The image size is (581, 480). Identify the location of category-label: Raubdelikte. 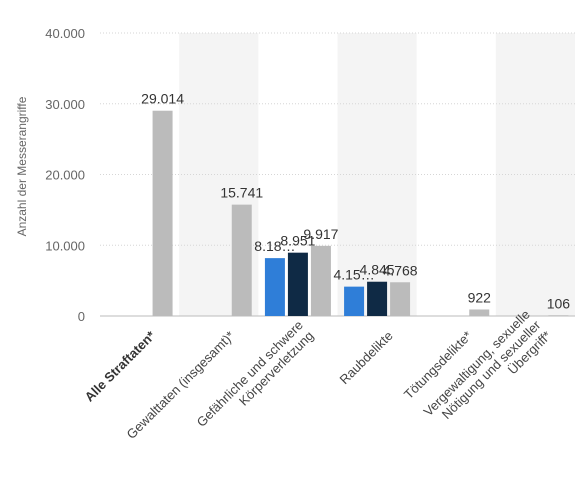
(366, 357).